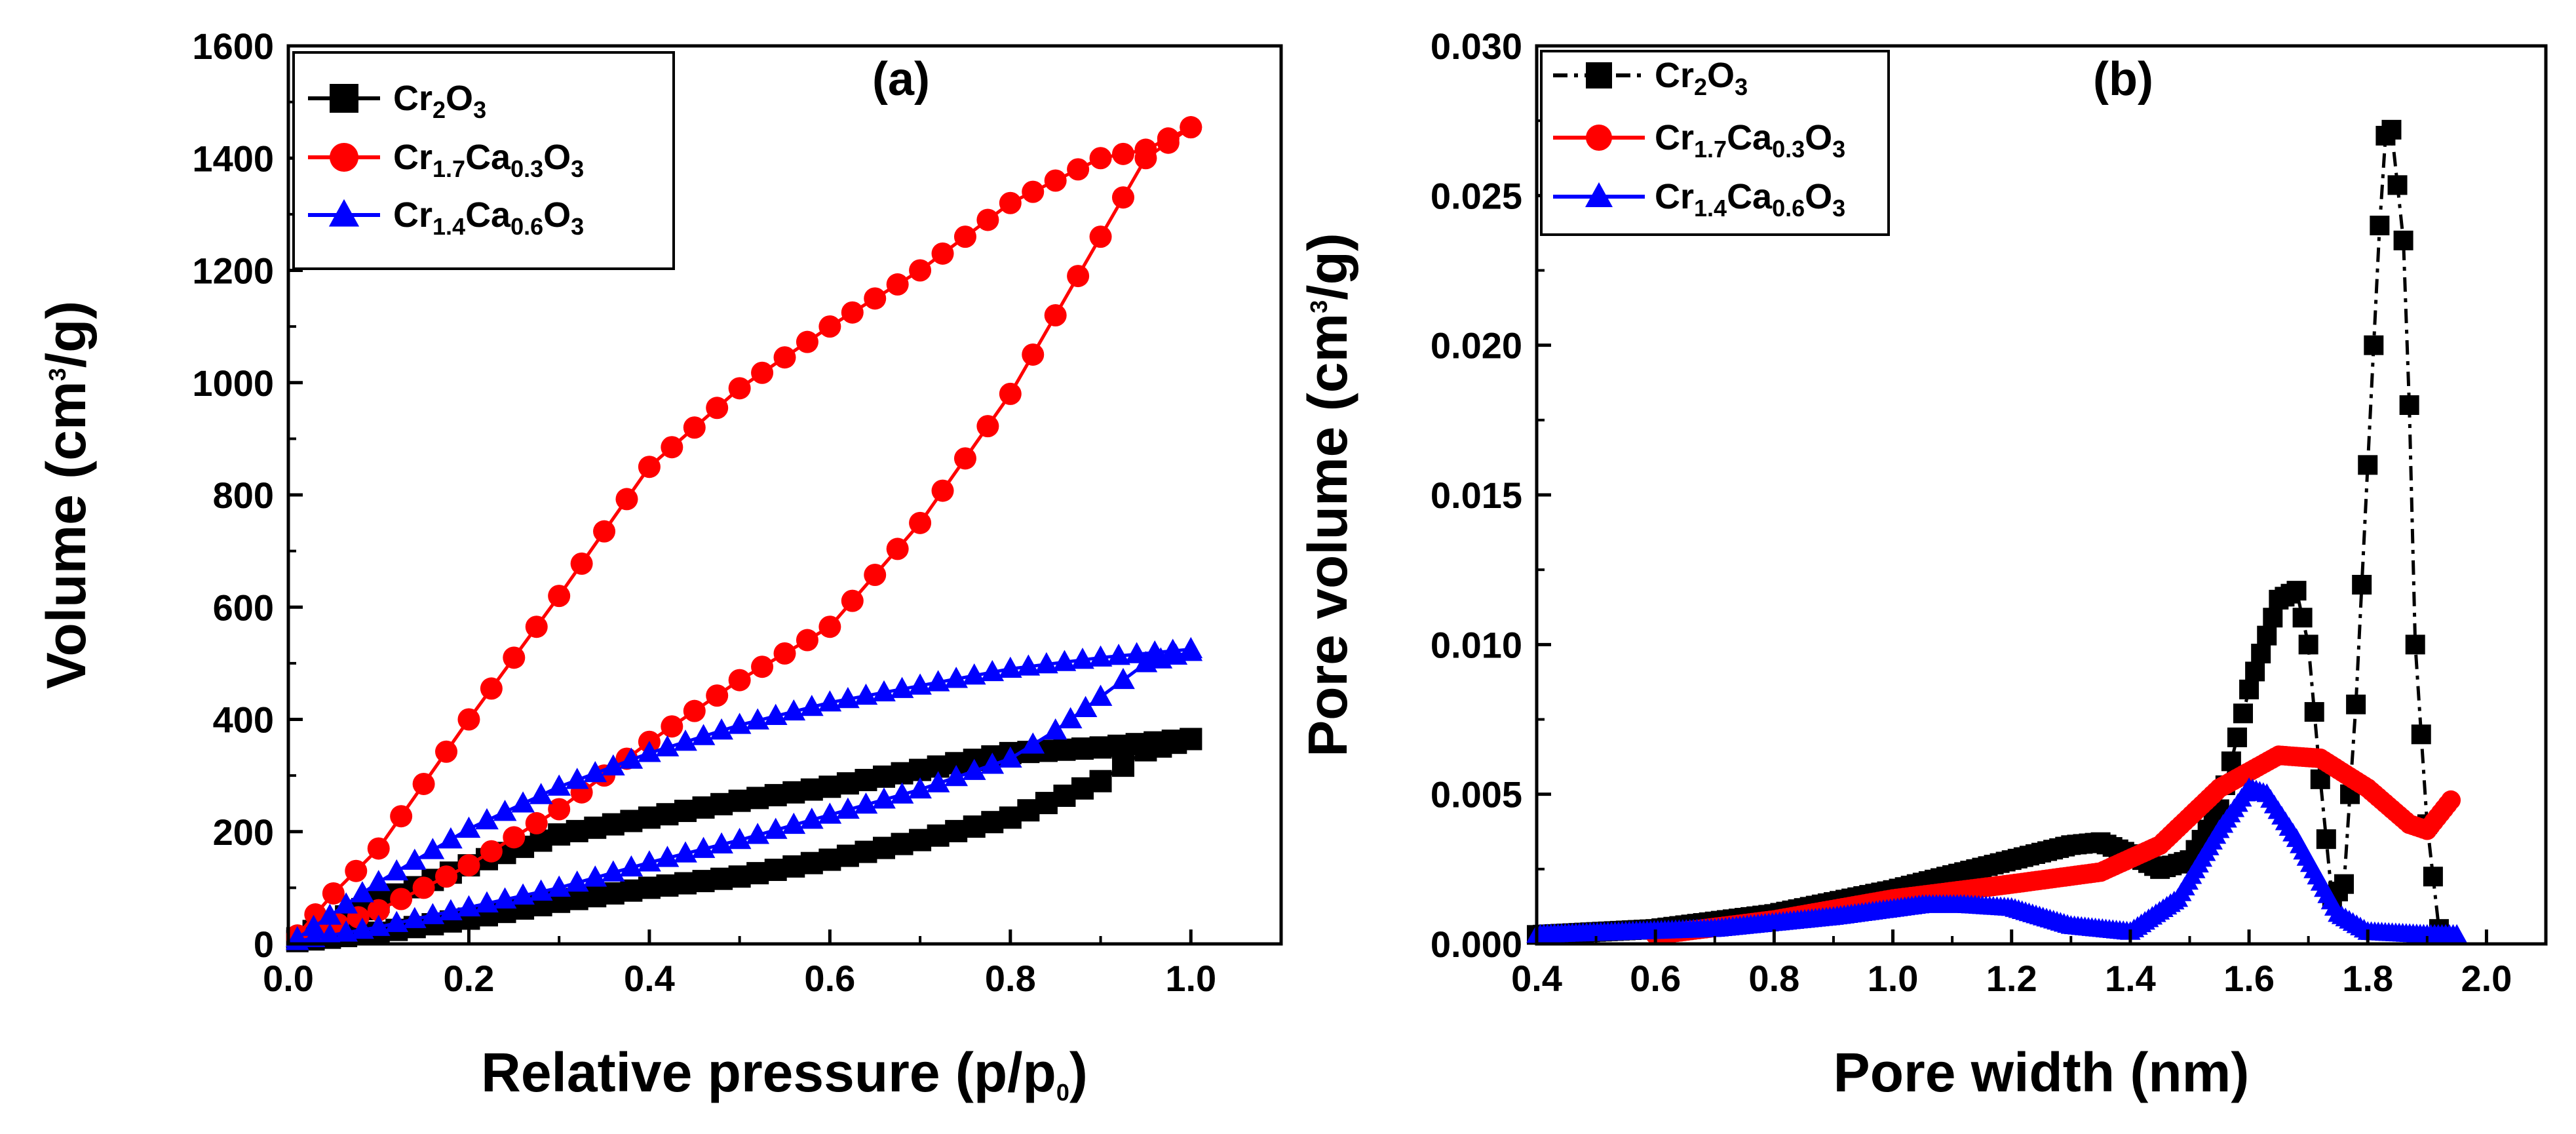 This screenshot has height=1134, width=2576. What do you see at coordinates (1476, 345) in the screenshot?
I see `panel-b-y-tick-label: 0.020` at bounding box center [1476, 345].